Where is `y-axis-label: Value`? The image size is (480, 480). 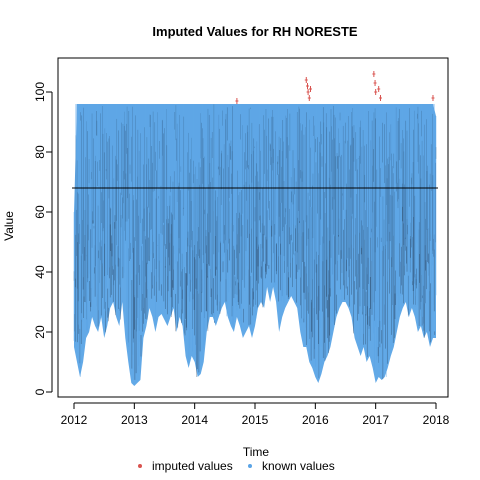 y-axis-label: Value is located at coordinates (9, 226).